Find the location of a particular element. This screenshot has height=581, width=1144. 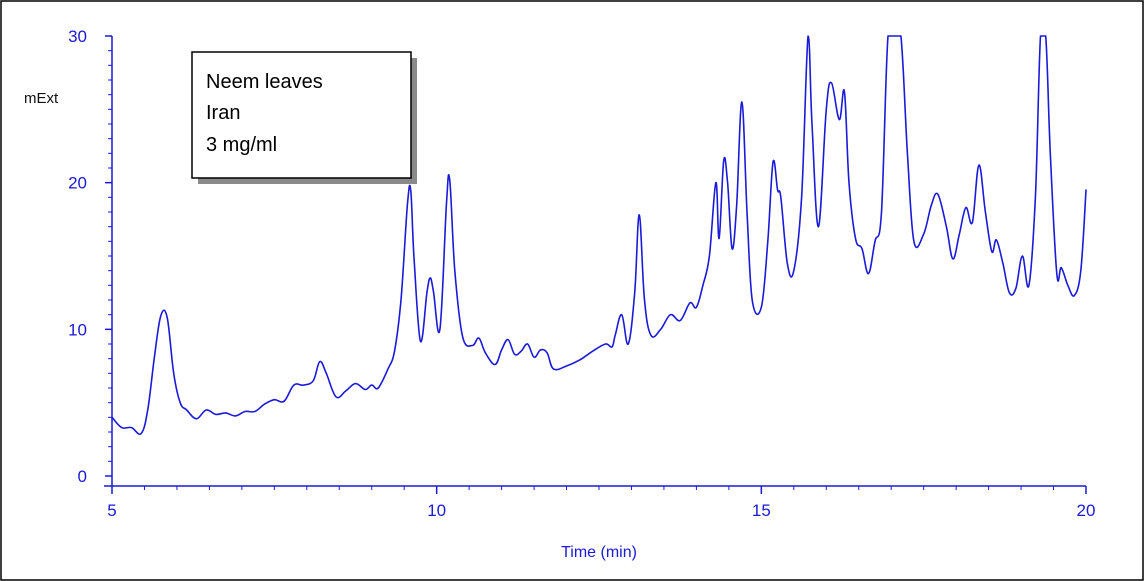

x-tick-label: 15 is located at coordinates (761, 510).